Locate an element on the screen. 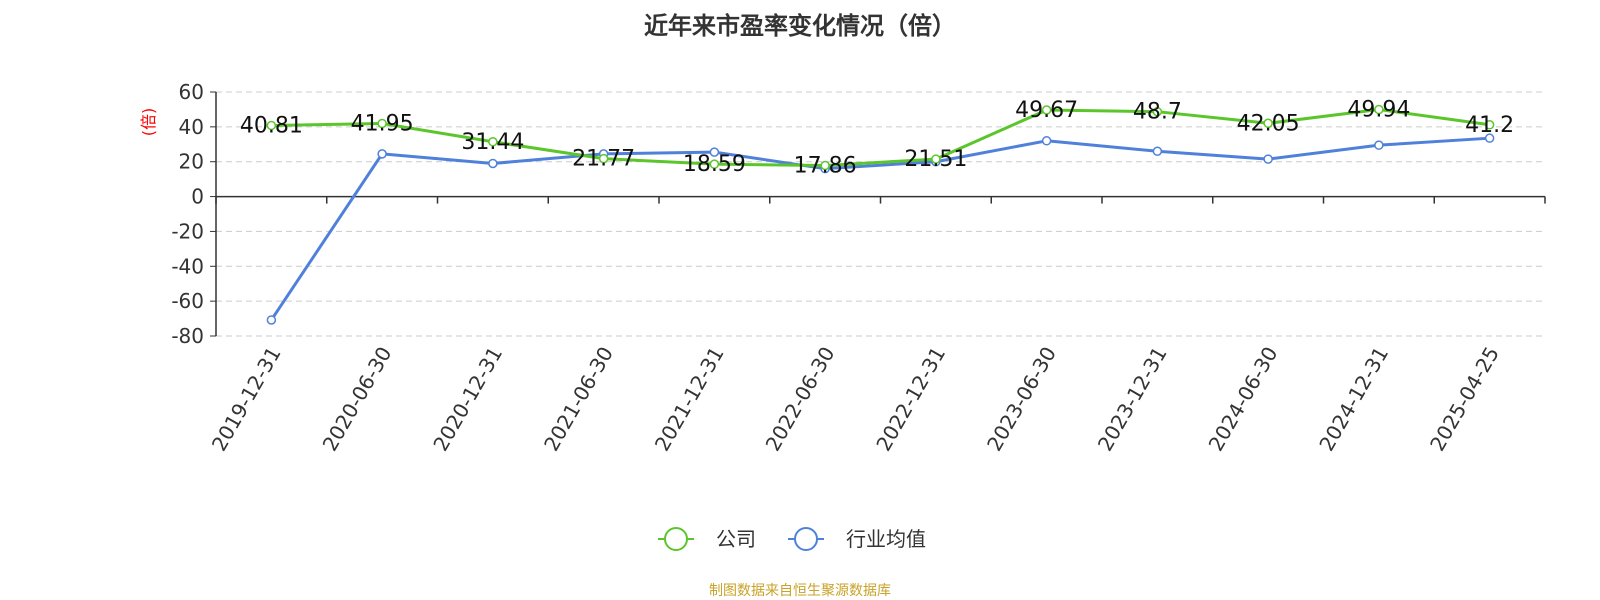  company-data-label: 31.44 is located at coordinates (492, 142).